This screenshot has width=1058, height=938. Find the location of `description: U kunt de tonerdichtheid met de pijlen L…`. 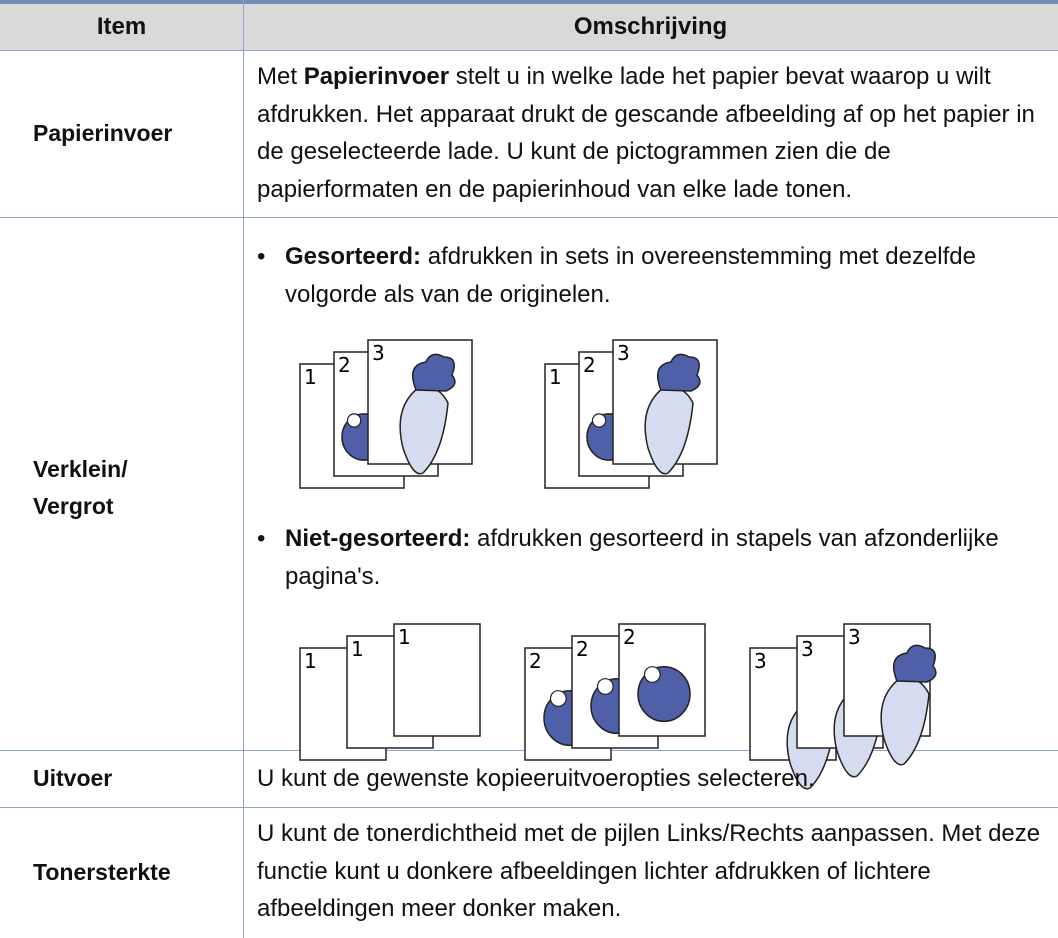

description: U kunt de tonerdichtheid met de pijlen L… is located at coordinates (649, 871).